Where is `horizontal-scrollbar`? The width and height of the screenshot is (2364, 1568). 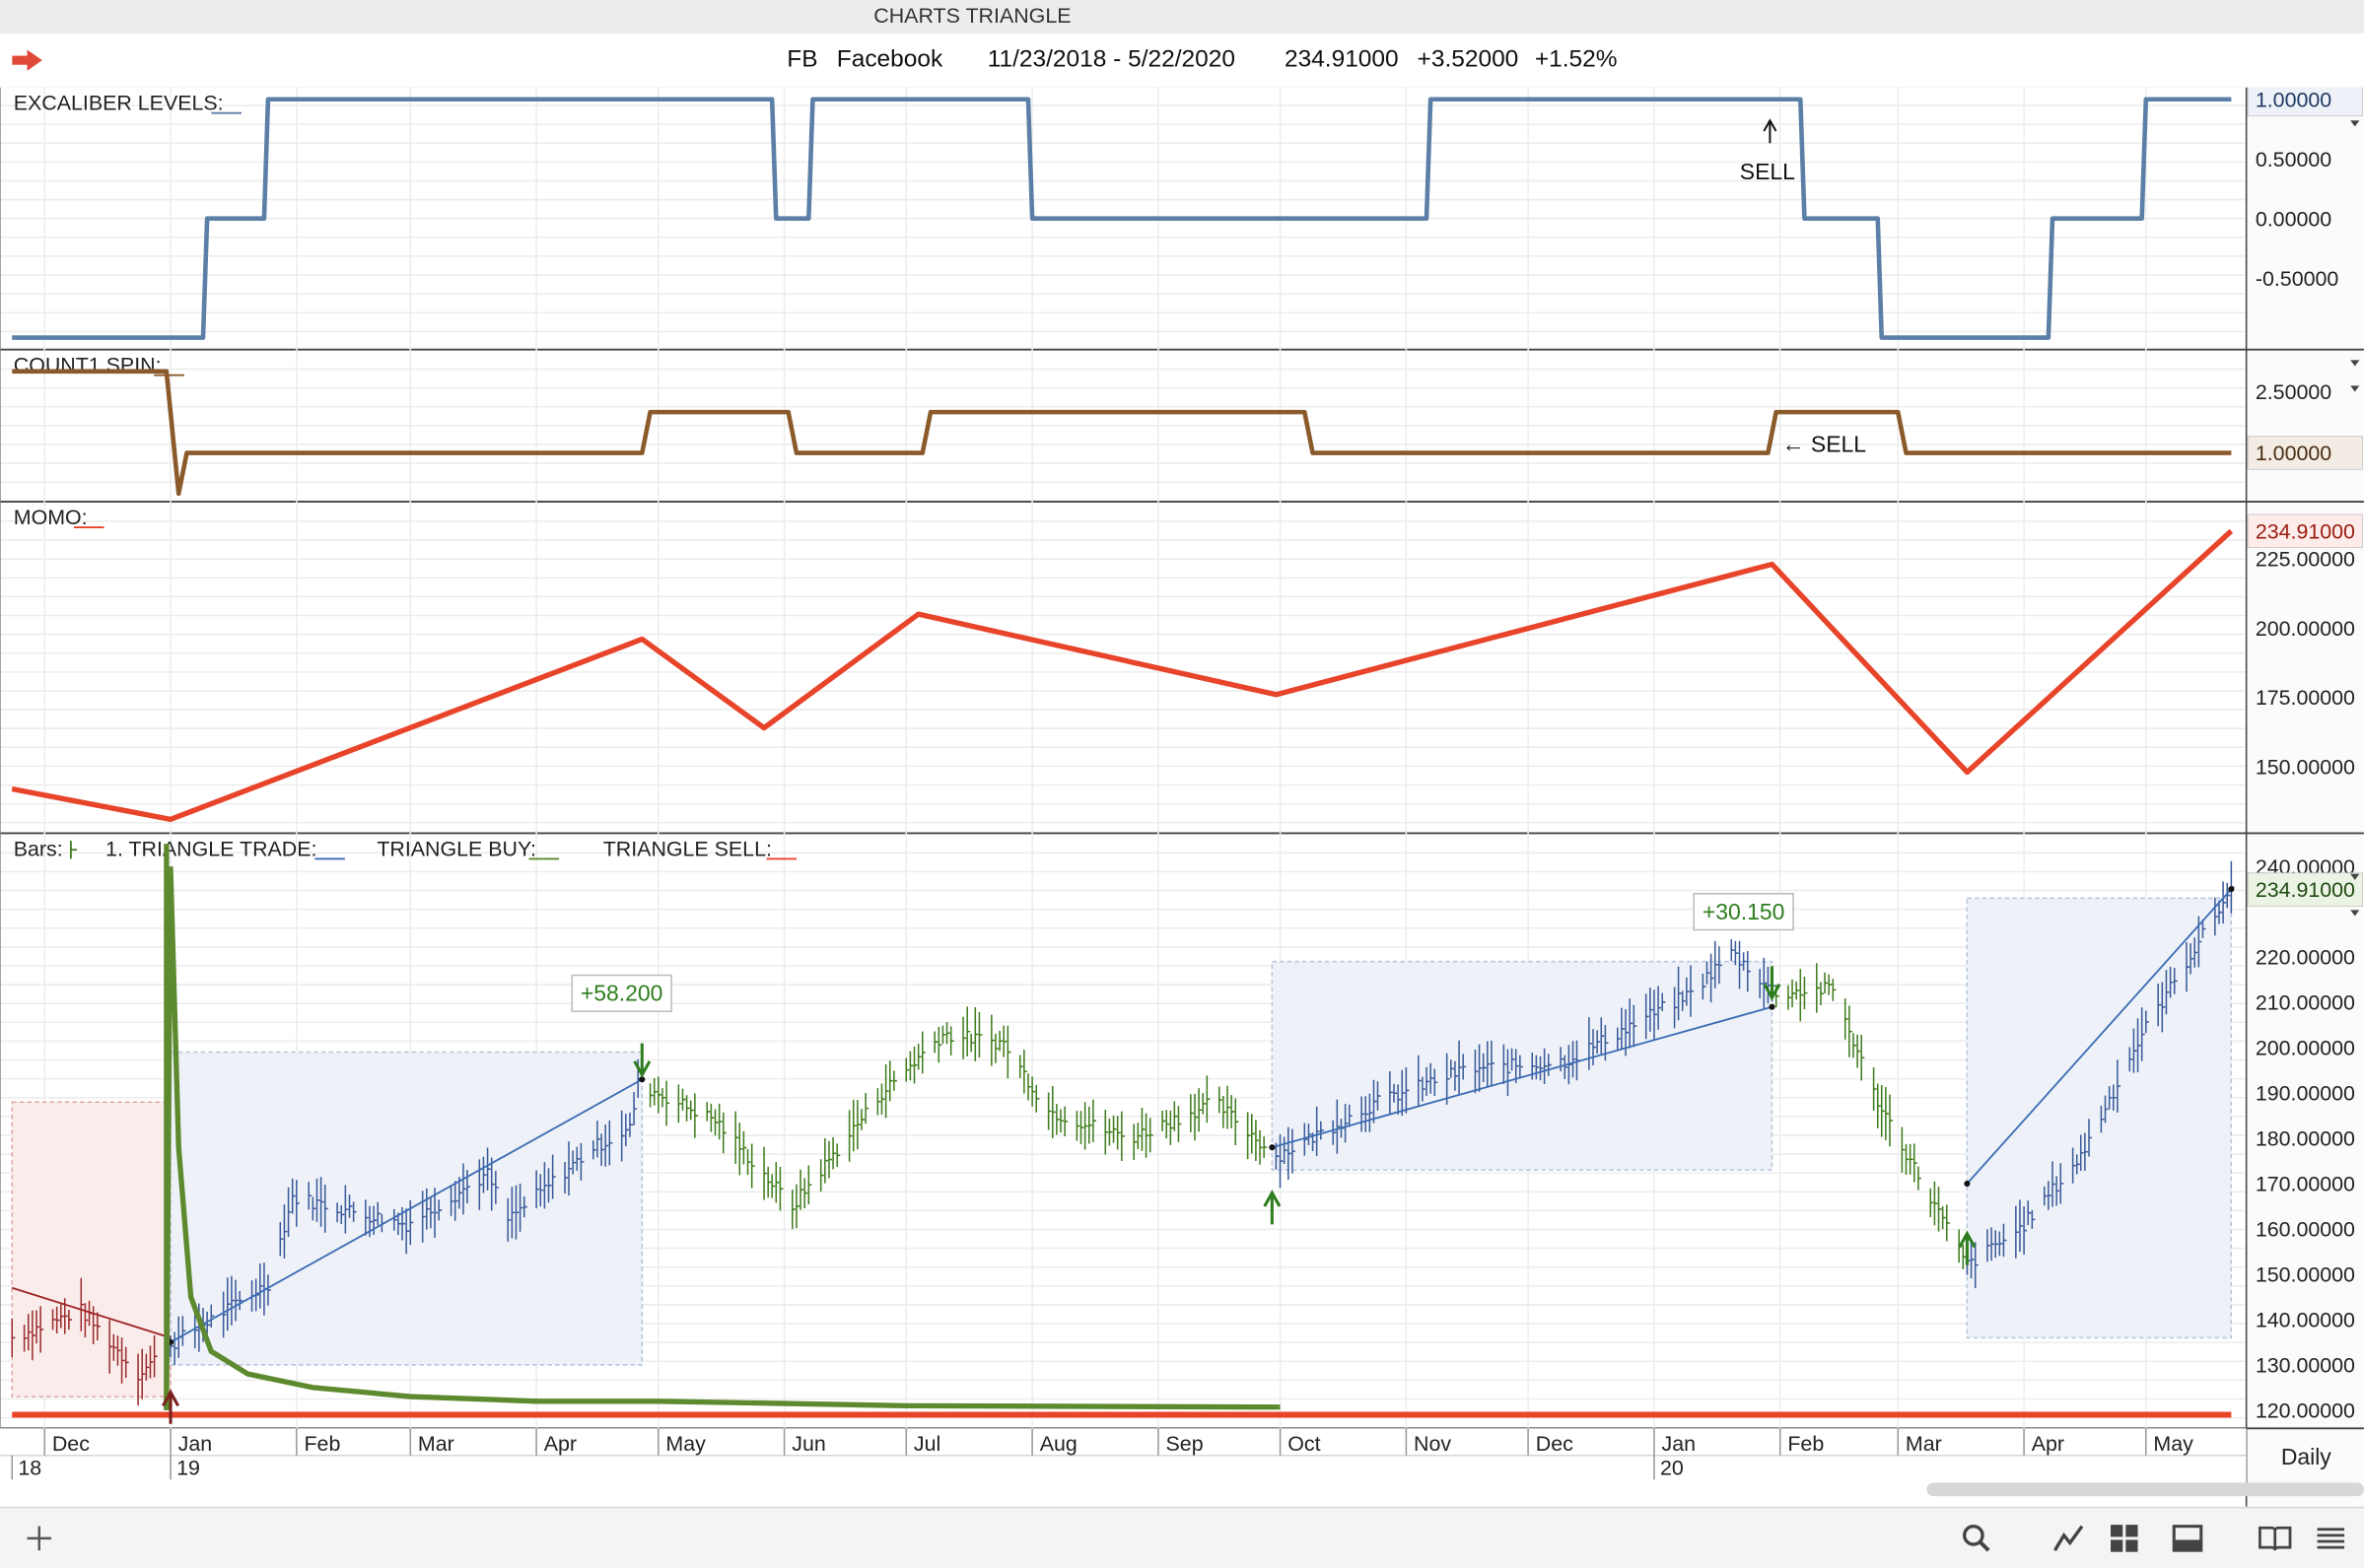 horizontal-scrollbar is located at coordinates (2145, 1489).